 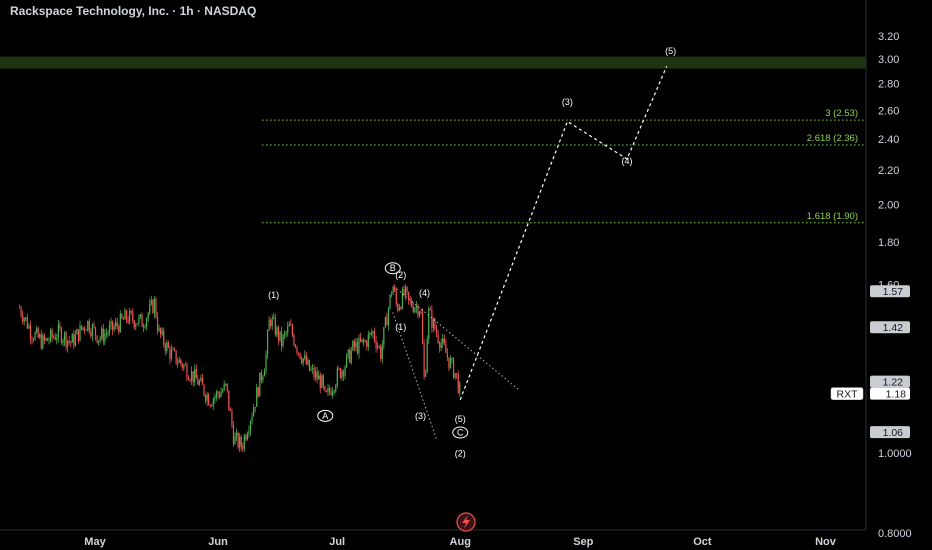 What do you see at coordinates (337, 542) in the screenshot?
I see `x-tick-label: Jul` at bounding box center [337, 542].